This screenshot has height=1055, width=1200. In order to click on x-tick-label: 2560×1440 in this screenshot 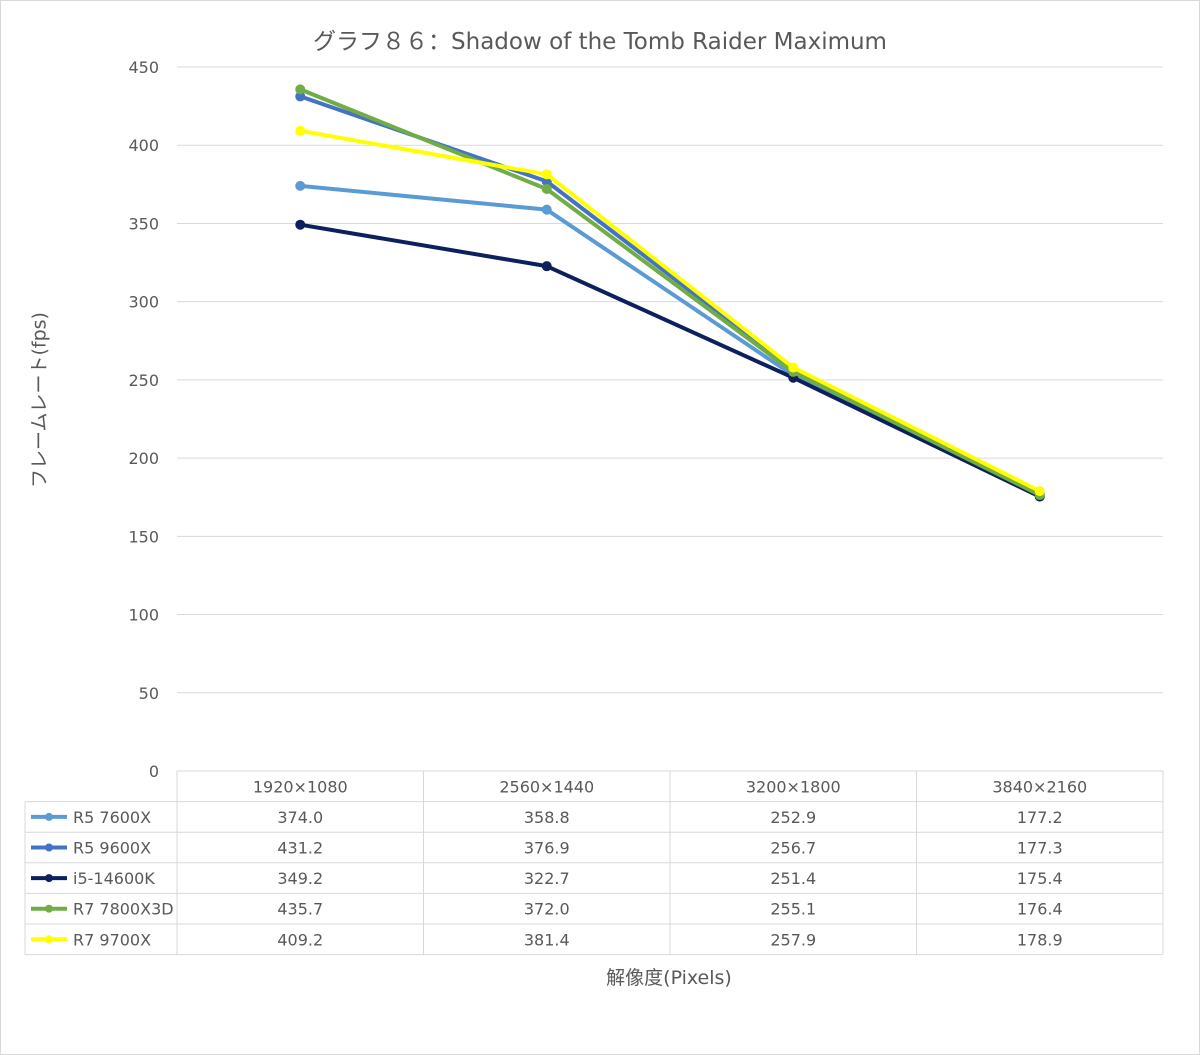, I will do `click(546, 786)`.